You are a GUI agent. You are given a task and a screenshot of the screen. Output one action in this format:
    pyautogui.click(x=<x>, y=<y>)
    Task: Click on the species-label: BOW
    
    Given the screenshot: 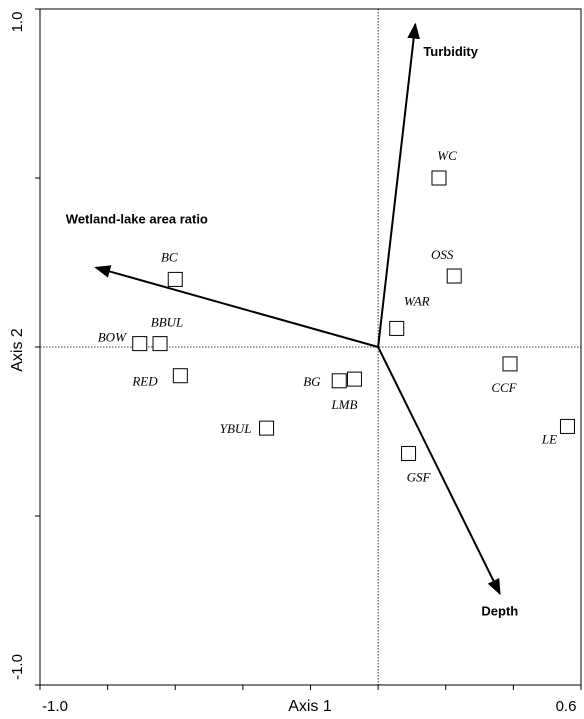 What is the action you would take?
    pyautogui.click(x=112, y=337)
    